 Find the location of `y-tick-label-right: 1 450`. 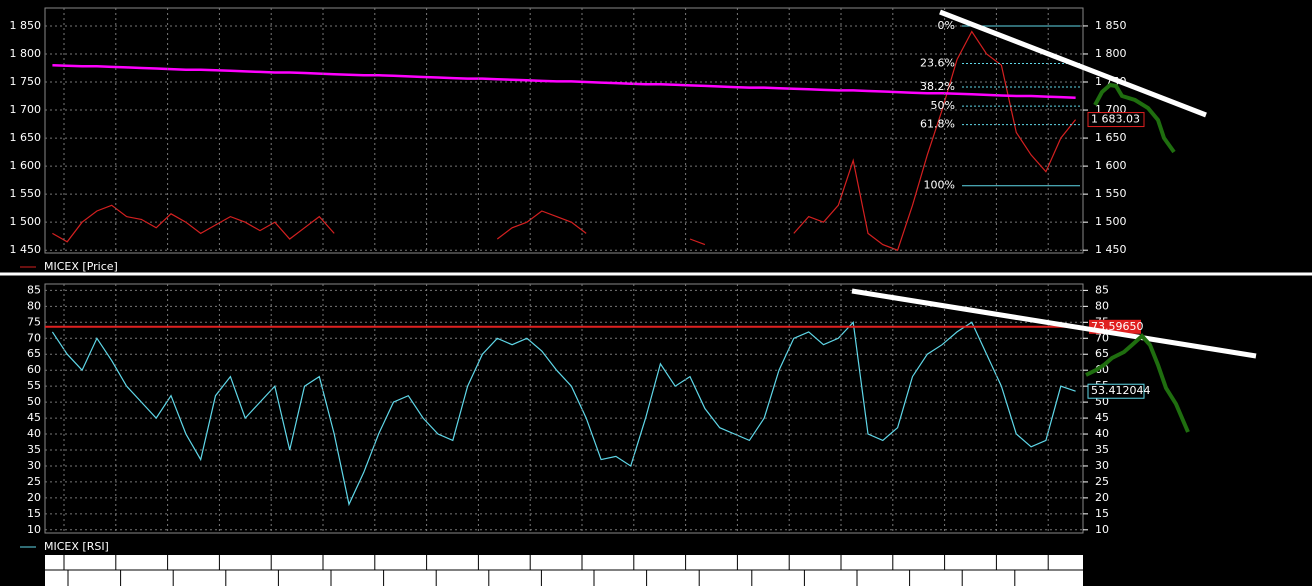

y-tick-label-right: 1 450 is located at coordinates (1111, 249).